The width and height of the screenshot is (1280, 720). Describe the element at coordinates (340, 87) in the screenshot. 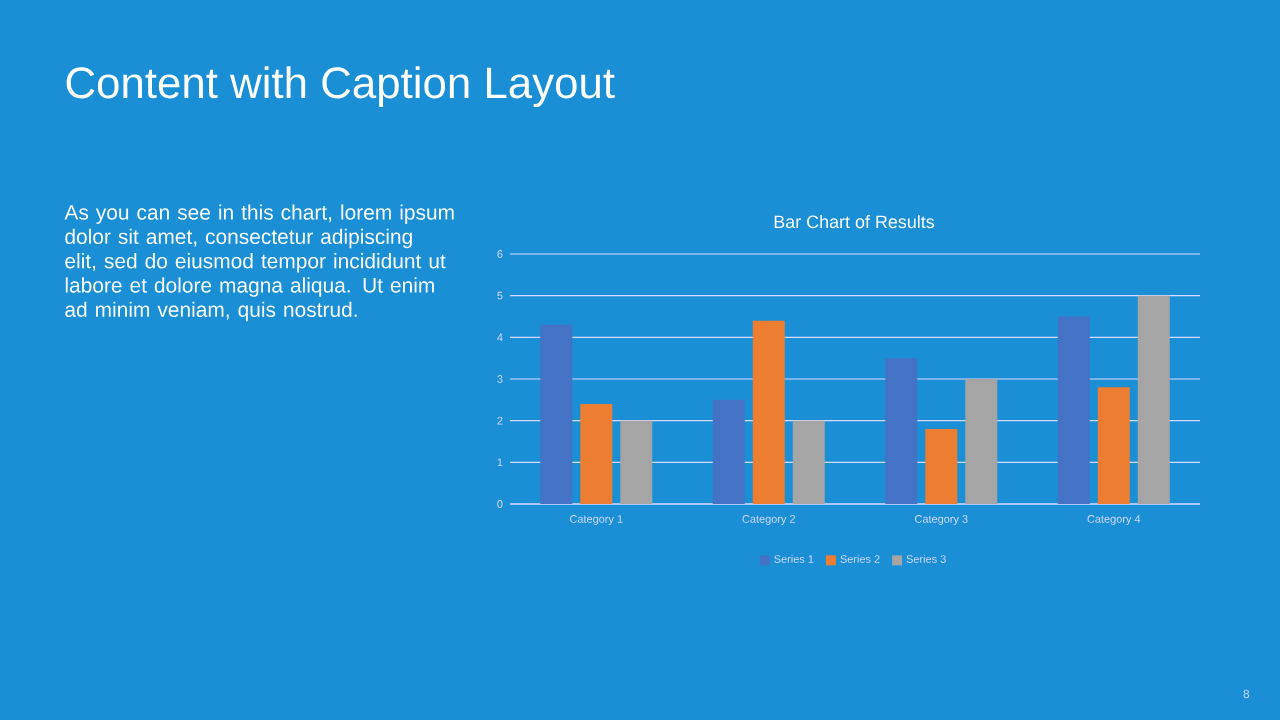

I see `chart-title: Content with Caption Layout` at that location.